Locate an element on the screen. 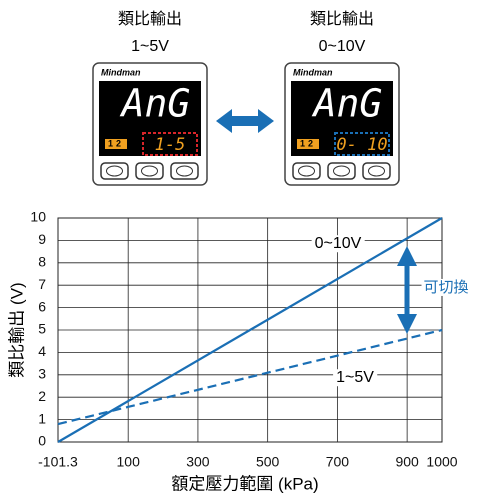 The width and height of the screenshot is (478, 497). x-tick-label: 1000 is located at coordinates (441, 462).